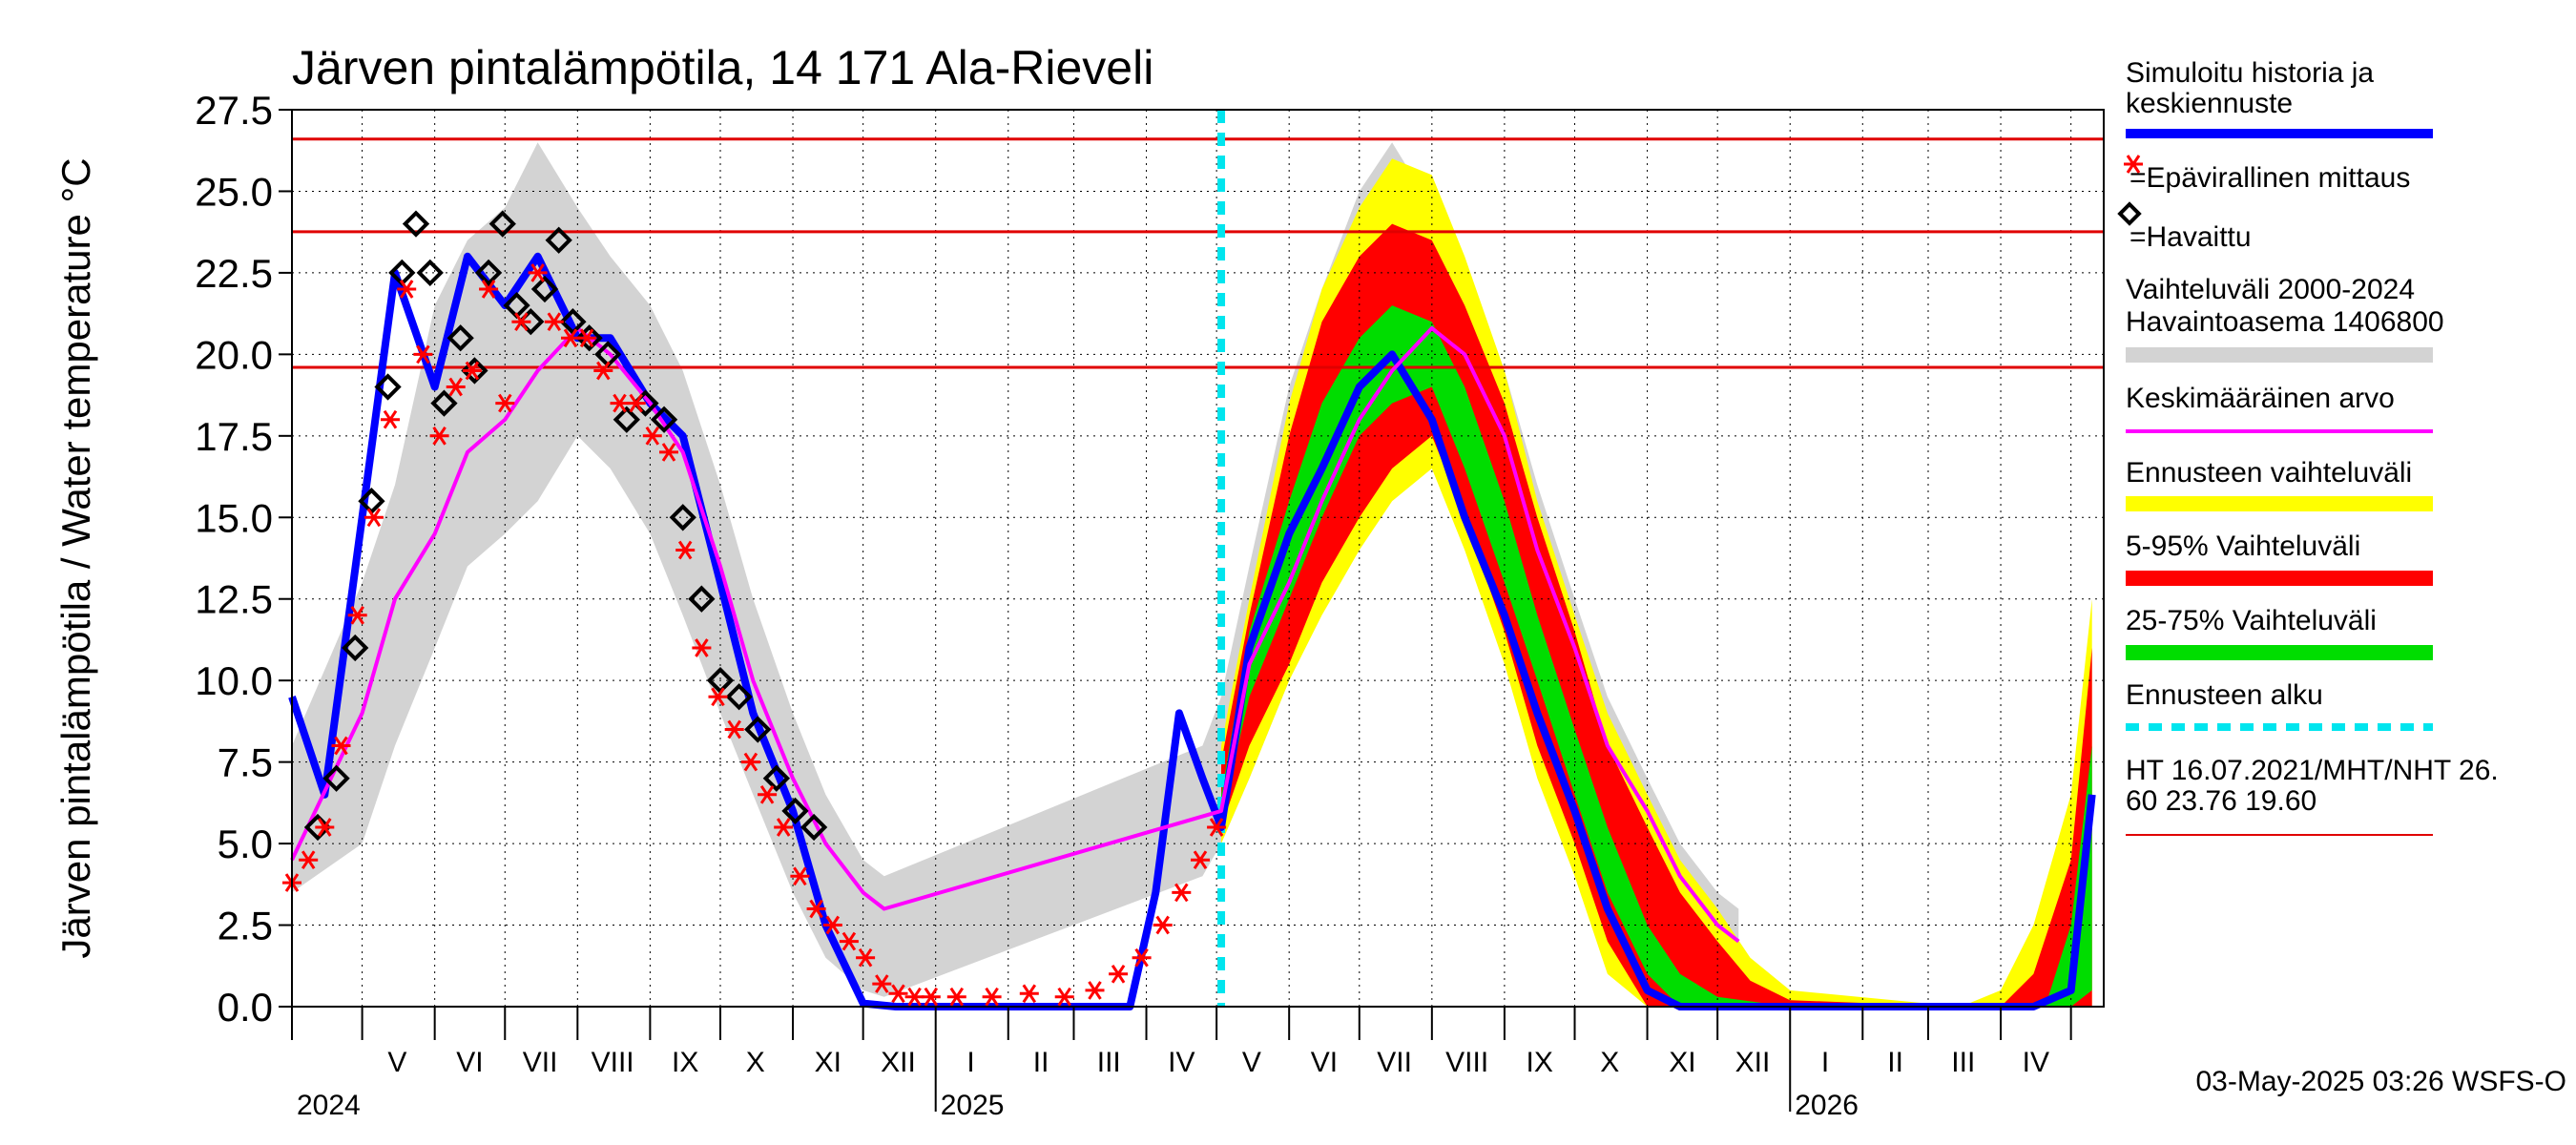 The image size is (2576, 1145). What do you see at coordinates (234, 436) in the screenshot?
I see `y-tick-label-7: 17.5` at bounding box center [234, 436].